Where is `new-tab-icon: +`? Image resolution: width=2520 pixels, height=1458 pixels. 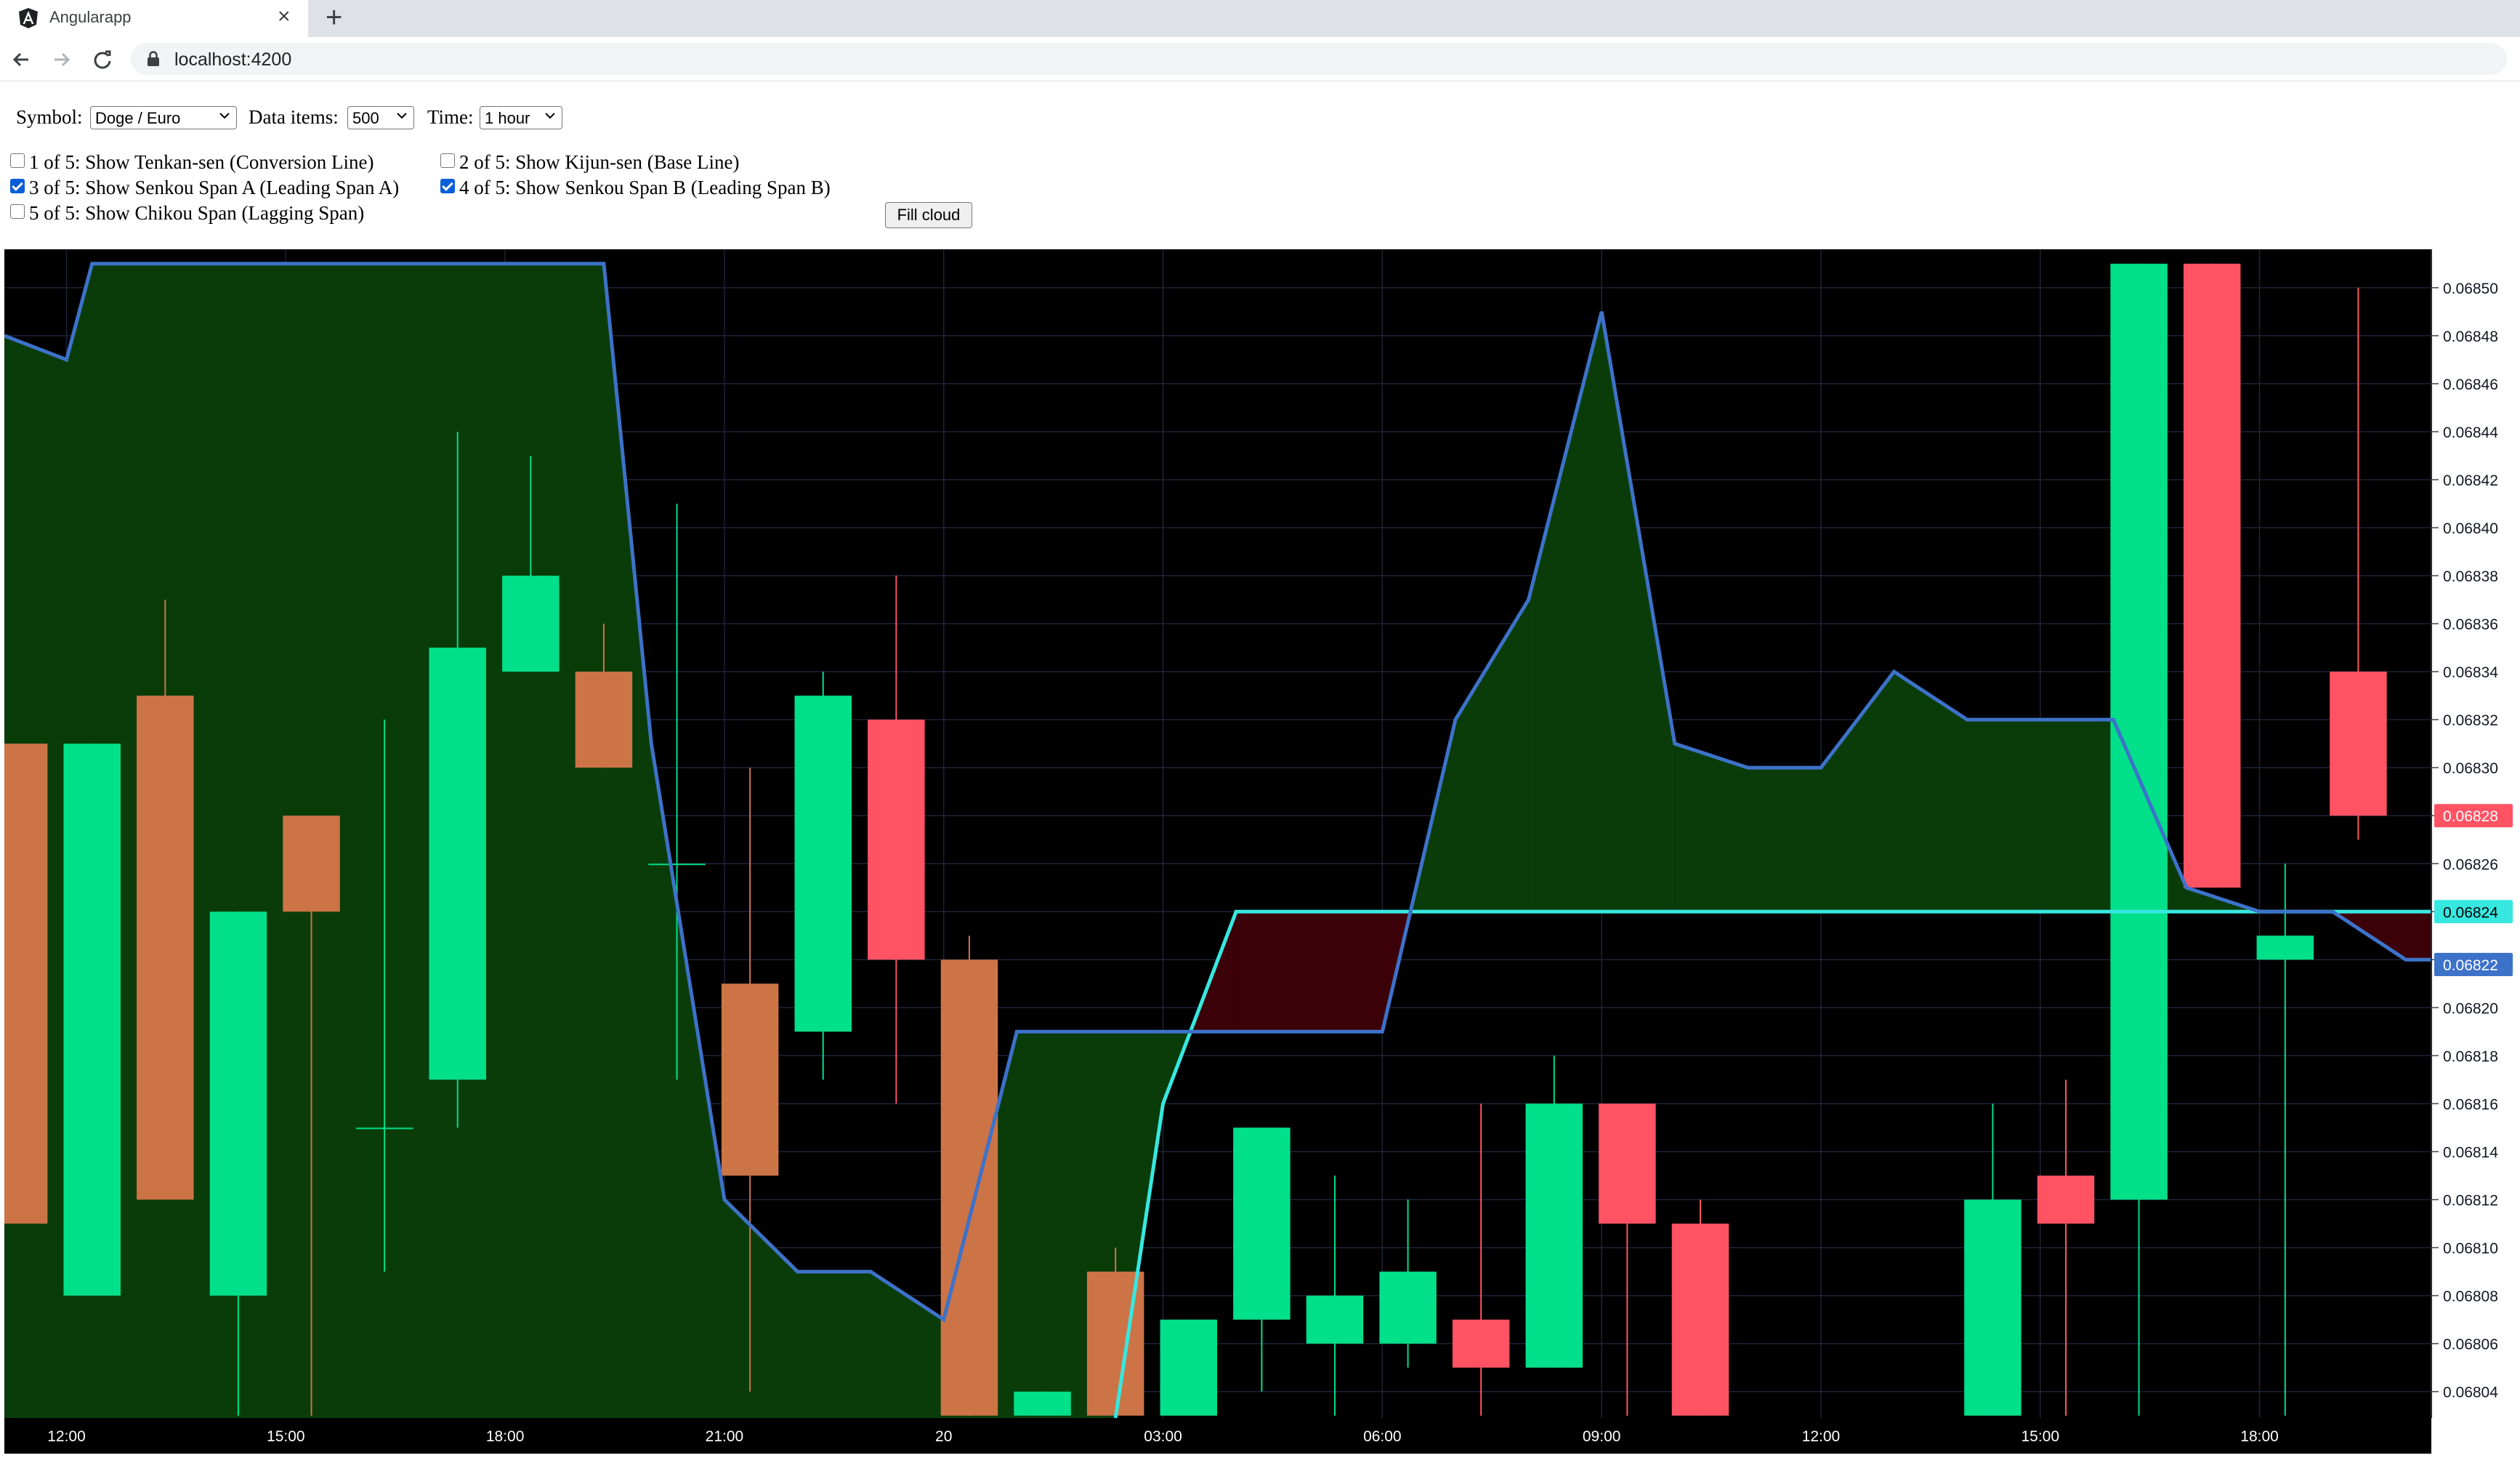
new-tab-icon: + is located at coordinates (334, 17).